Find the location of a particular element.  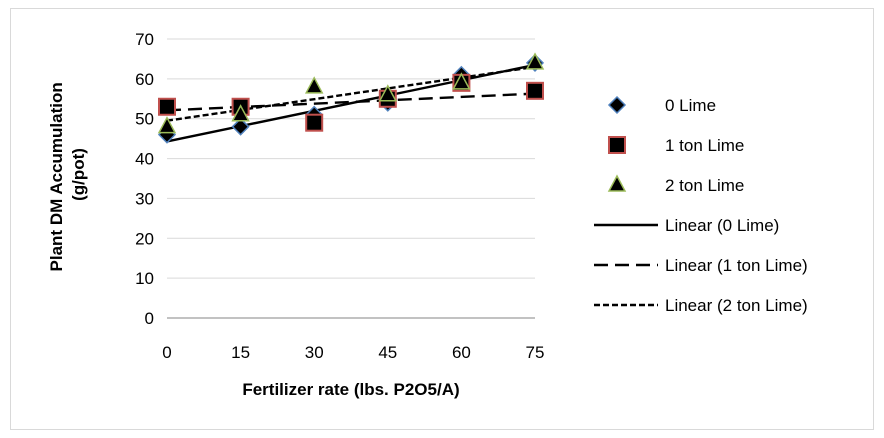

y-tick-label: 20 is located at coordinates (144, 238).